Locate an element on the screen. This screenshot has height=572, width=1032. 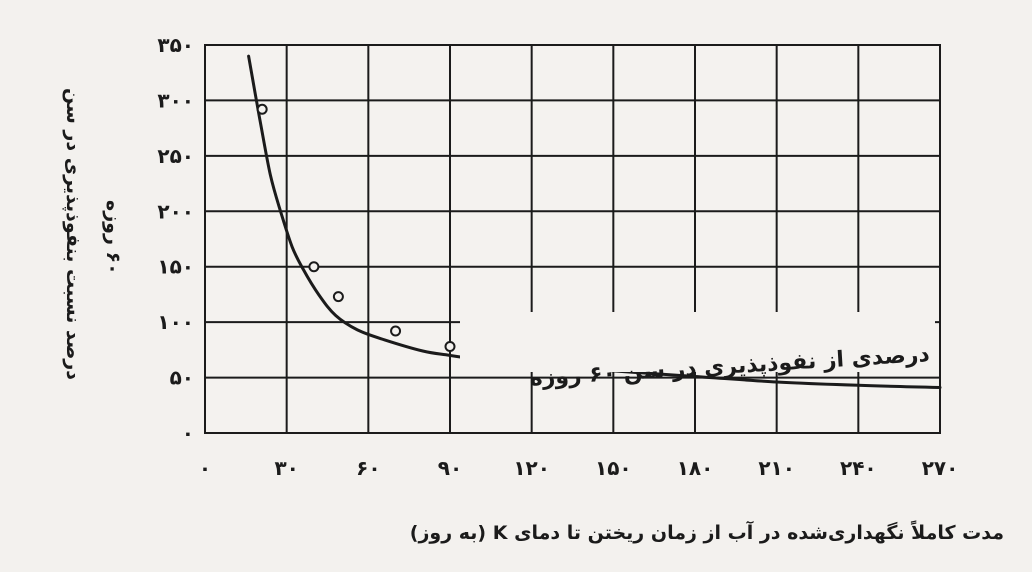
y-tick-label: ۳۰۰ is located at coordinates (175, 100).